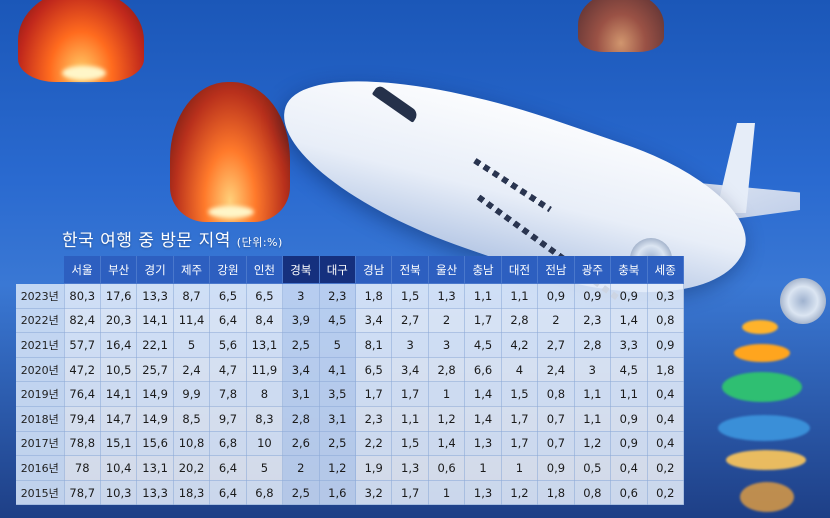 This screenshot has width=830, height=518. What do you see at coordinates (192, 419) in the screenshot?
I see `value-cell: 8,5` at bounding box center [192, 419].